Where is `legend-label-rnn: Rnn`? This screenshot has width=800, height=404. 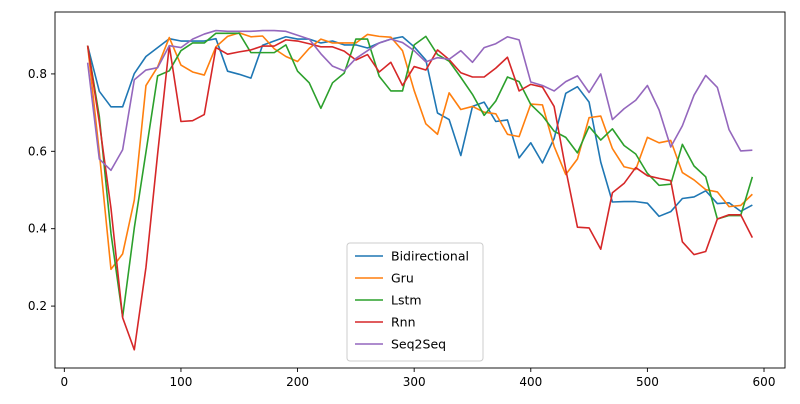
legend-label-rnn: Rnn is located at coordinates (403, 322).